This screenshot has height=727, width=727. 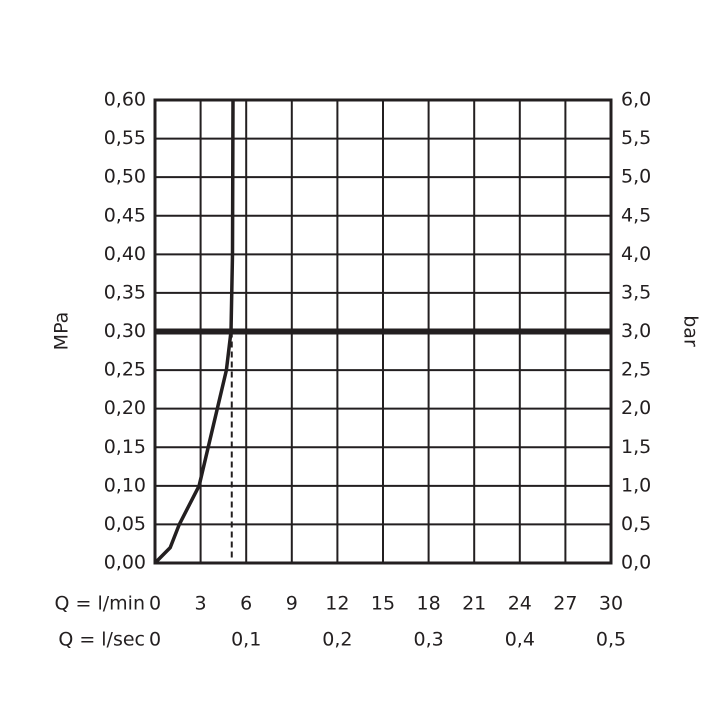 What do you see at coordinates (194, 332) in the screenshot?
I see `flow-curve` at bounding box center [194, 332].